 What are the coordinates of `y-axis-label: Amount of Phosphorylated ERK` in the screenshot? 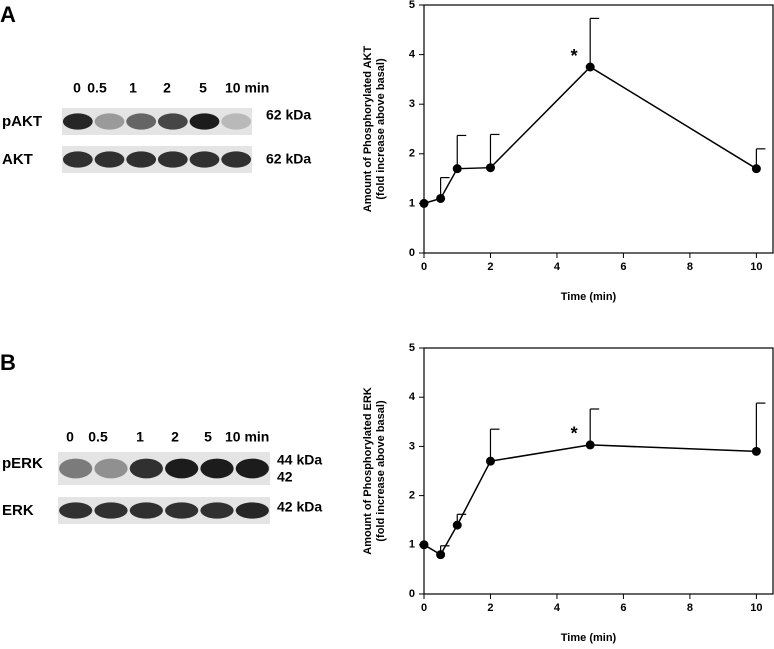 It's located at (368, 471).